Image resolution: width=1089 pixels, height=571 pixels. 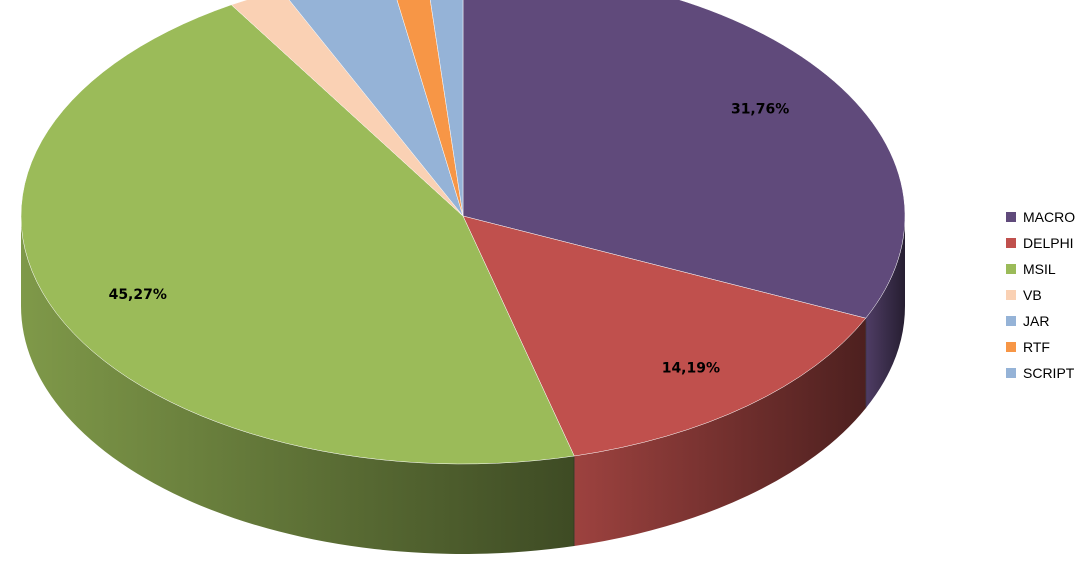 What do you see at coordinates (760, 109) in the screenshot?
I see `data-label-macro: 31,76%` at bounding box center [760, 109].